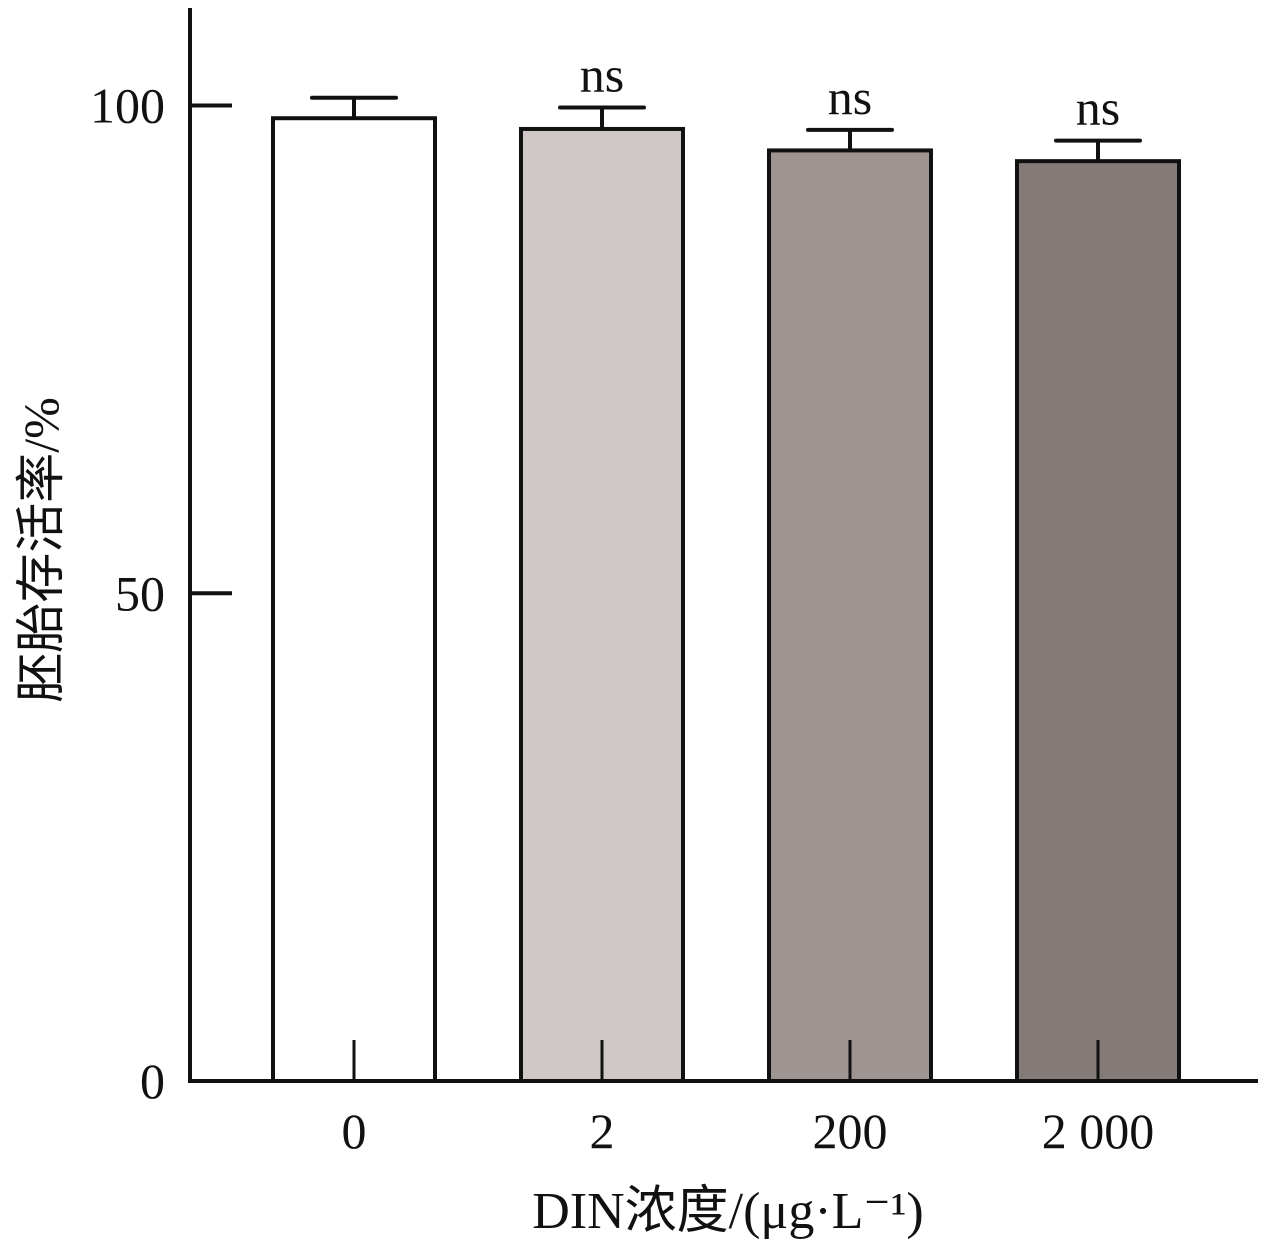  Describe the element at coordinates (127, 106) in the screenshot. I see `y-tick-label: 100` at that location.